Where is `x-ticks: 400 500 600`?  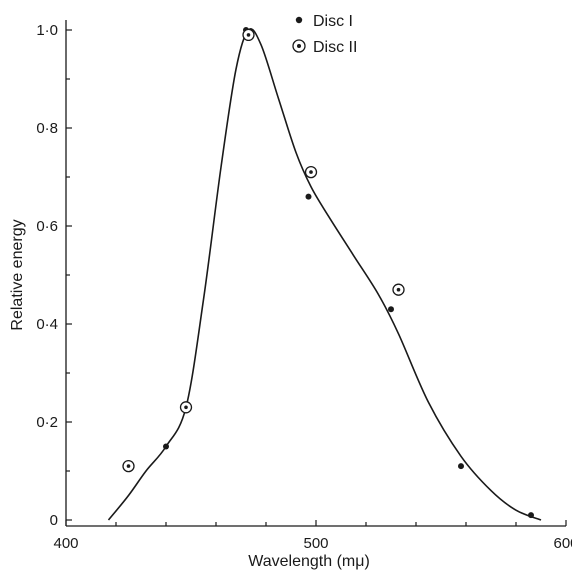 x-ticks: 400 500 600 is located at coordinates (312, 536).